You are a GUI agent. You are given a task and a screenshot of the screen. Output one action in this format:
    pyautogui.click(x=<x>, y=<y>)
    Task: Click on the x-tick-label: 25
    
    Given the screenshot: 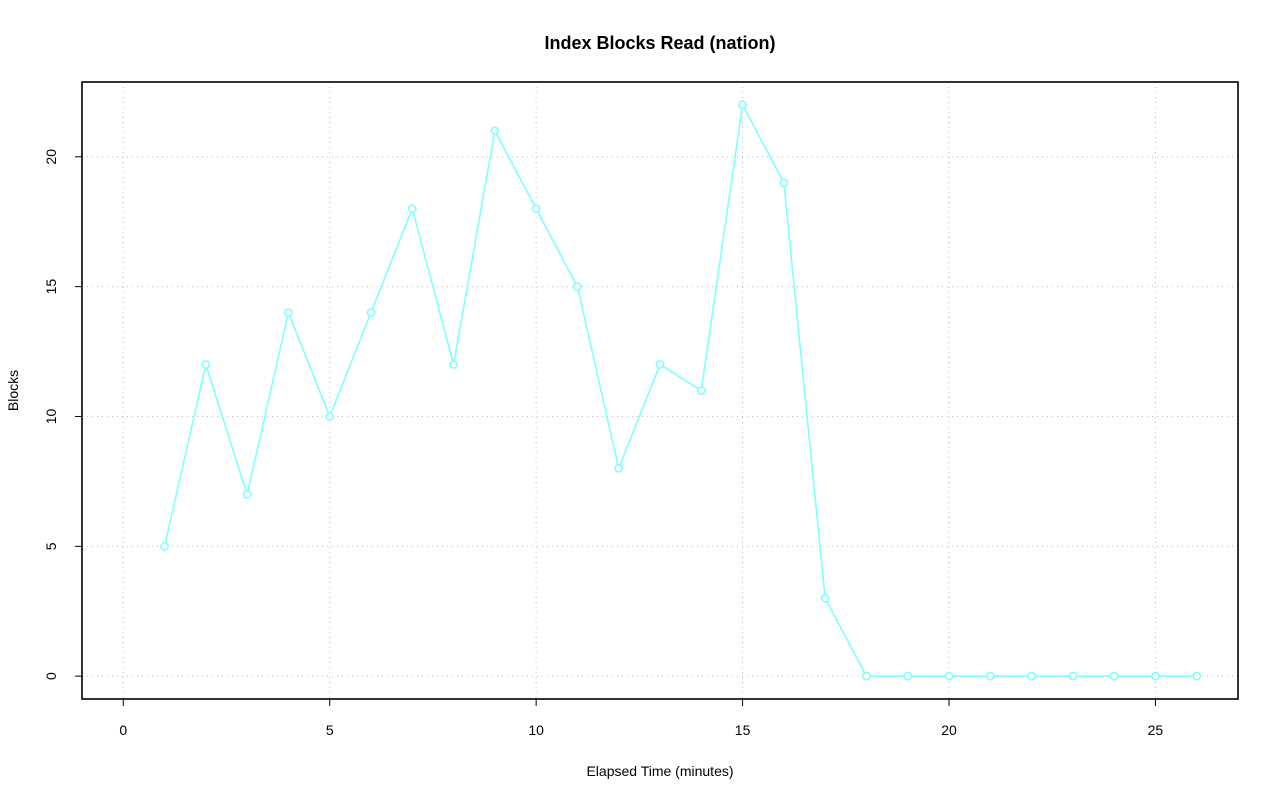 What is the action you would take?
    pyautogui.click(x=1156, y=730)
    